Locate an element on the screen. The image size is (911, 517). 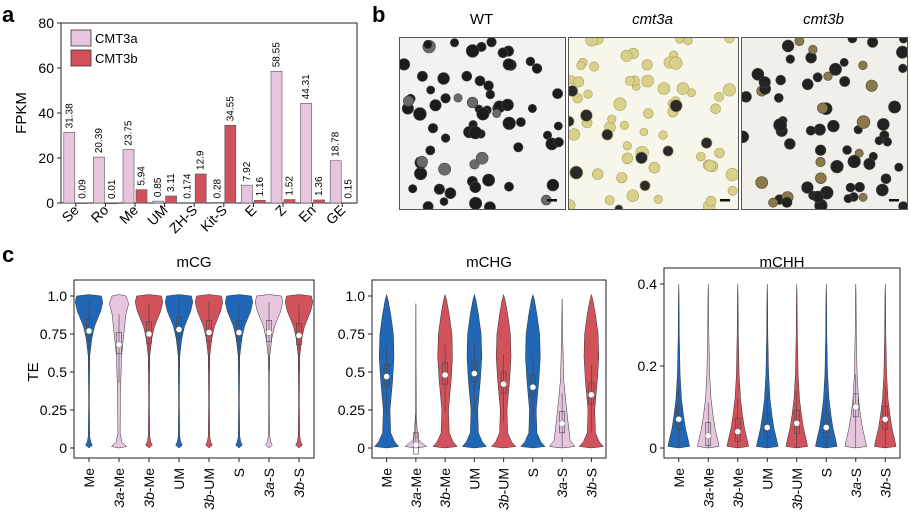
y-tick-label: 1.0 is located at coordinates (356, 296).